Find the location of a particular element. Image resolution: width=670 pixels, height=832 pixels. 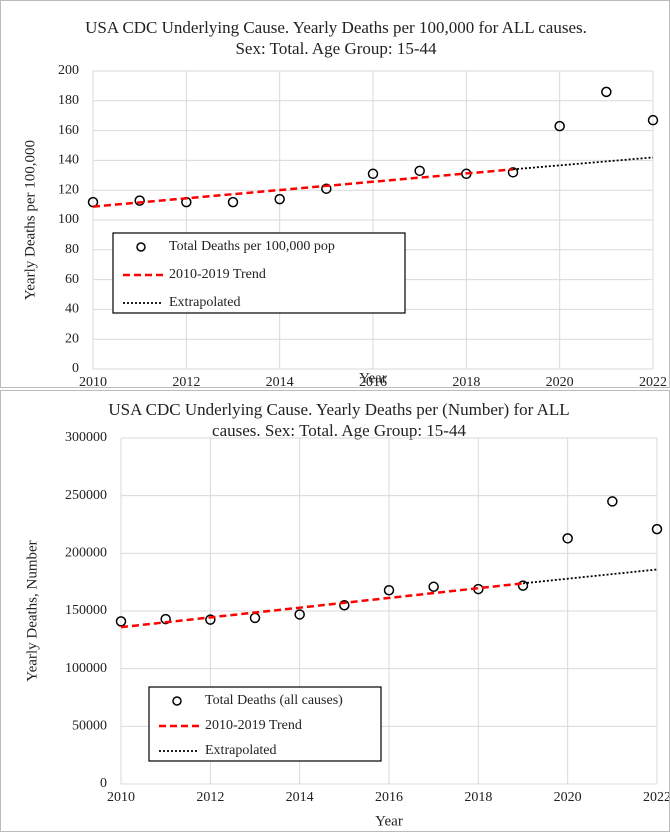

legend-label: Total Deaths (all causes) is located at coordinates (274, 700).